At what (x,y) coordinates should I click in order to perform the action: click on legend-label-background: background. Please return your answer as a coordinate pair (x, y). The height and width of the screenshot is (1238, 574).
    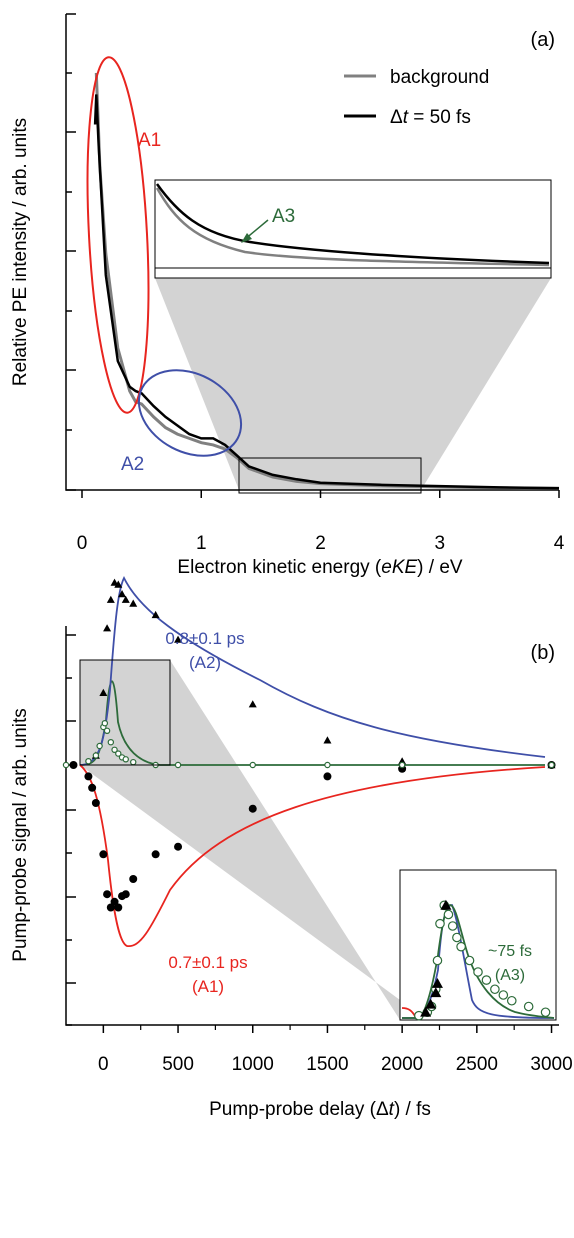
    Looking at the image, I should click on (439, 77).